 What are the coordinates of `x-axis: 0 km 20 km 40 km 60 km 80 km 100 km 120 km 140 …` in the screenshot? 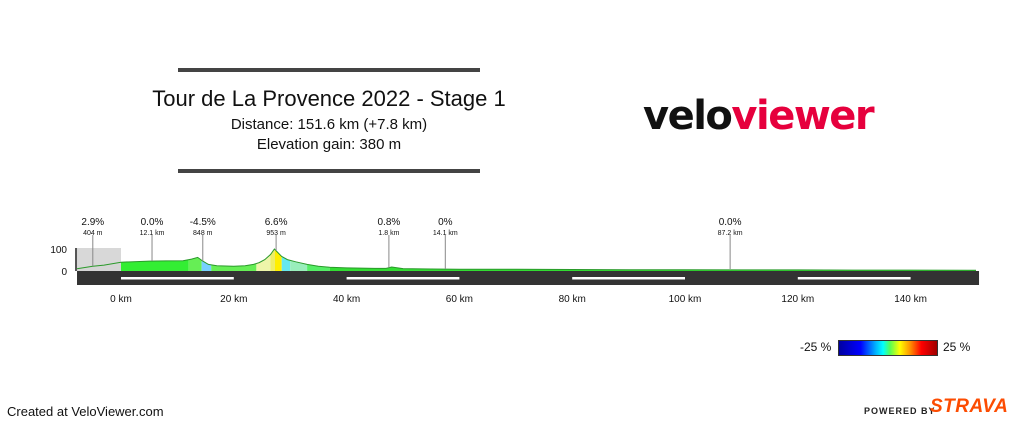 It's located at (528, 288).